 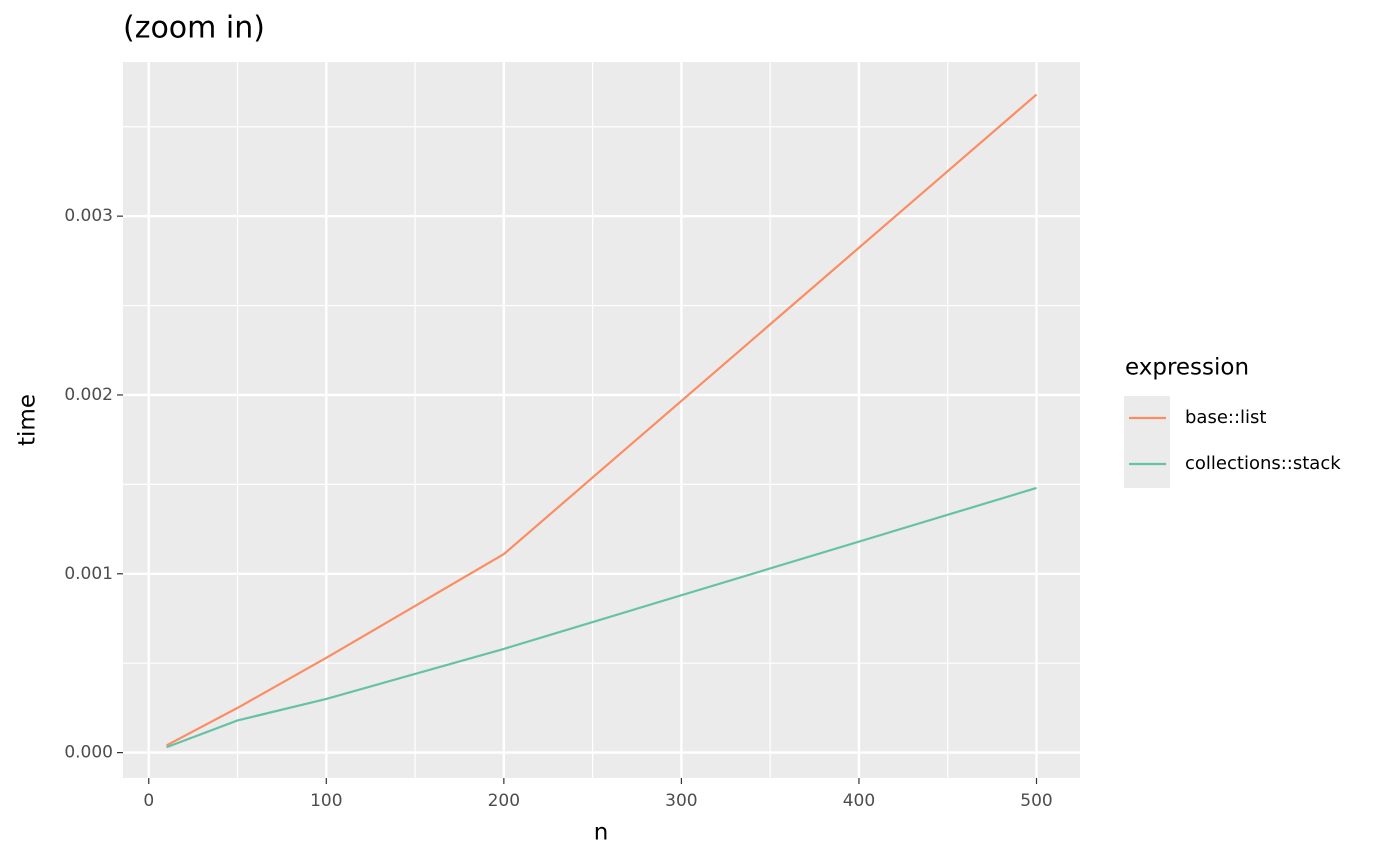 I want to click on y-tick-label: 0.003, so click(x=88, y=216).